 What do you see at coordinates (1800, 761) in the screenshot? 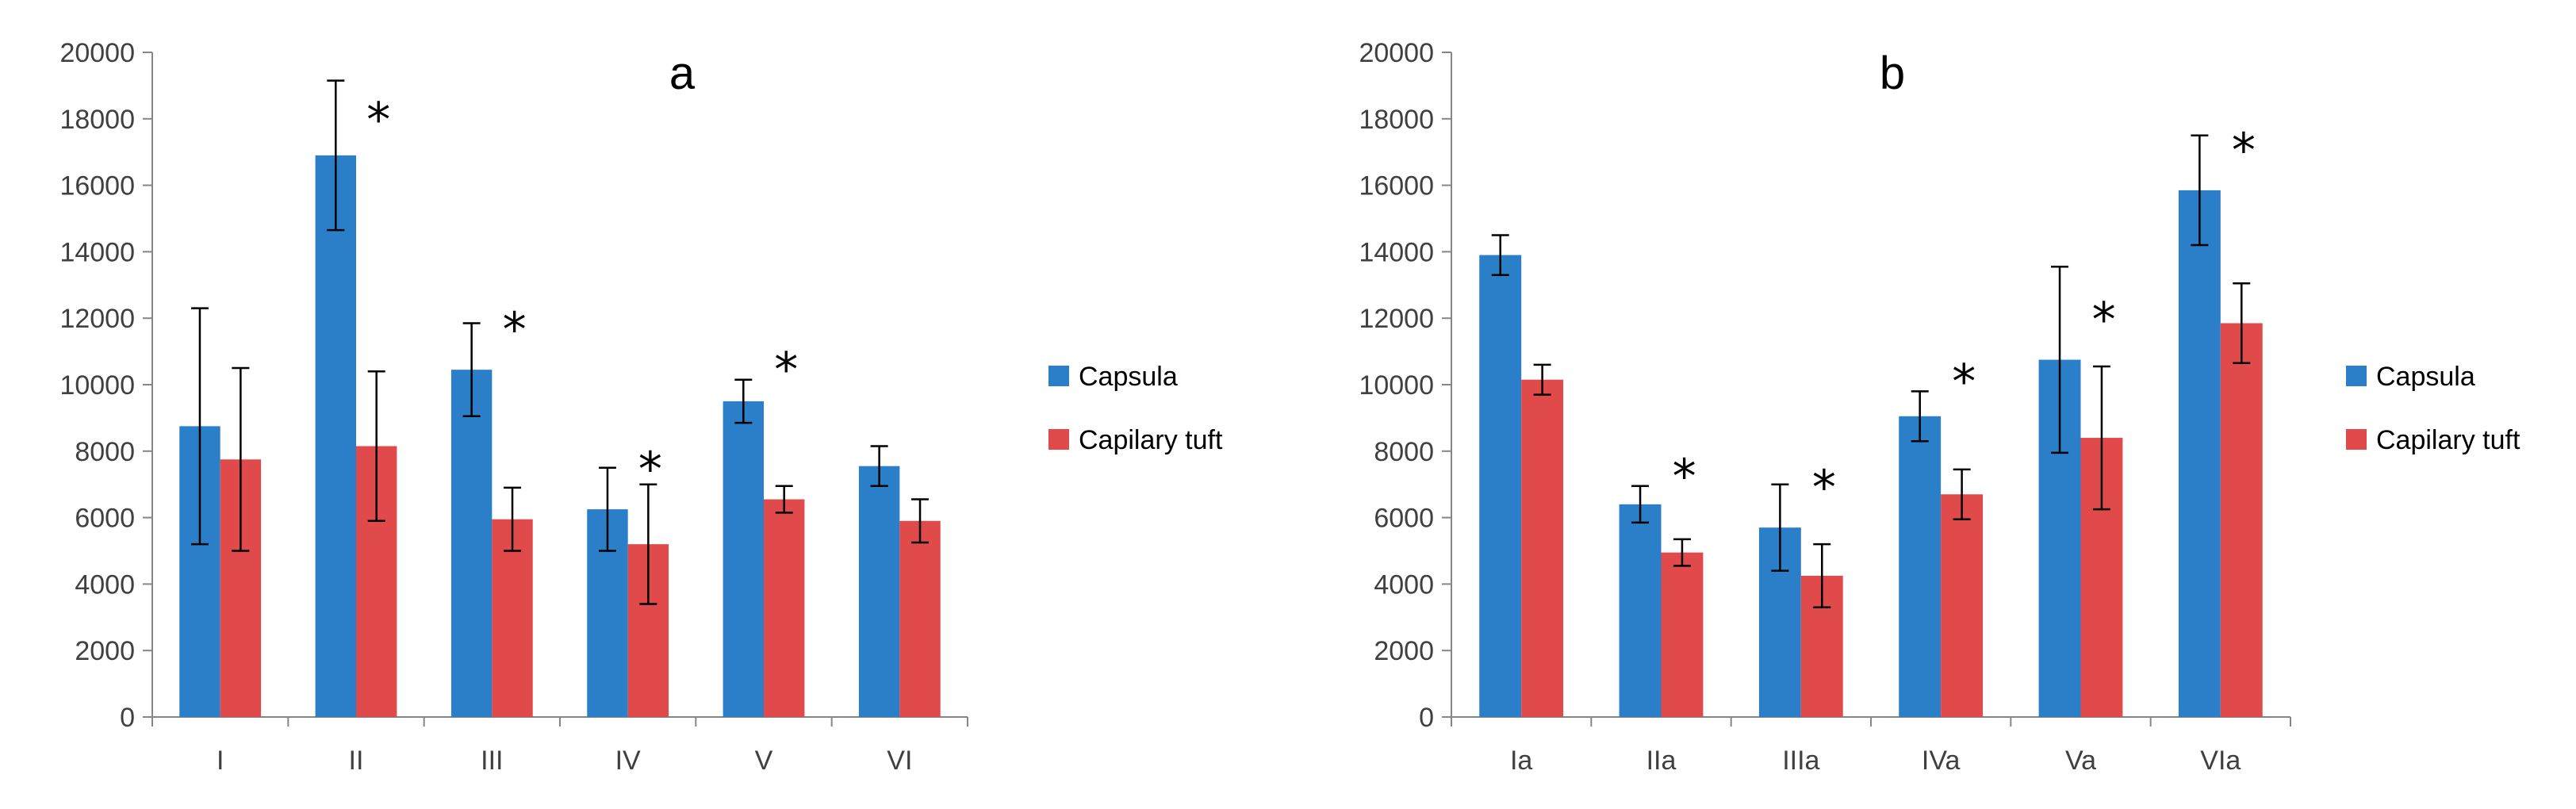
I see `x-tick-label: IIIa` at bounding box center [1800, 761].